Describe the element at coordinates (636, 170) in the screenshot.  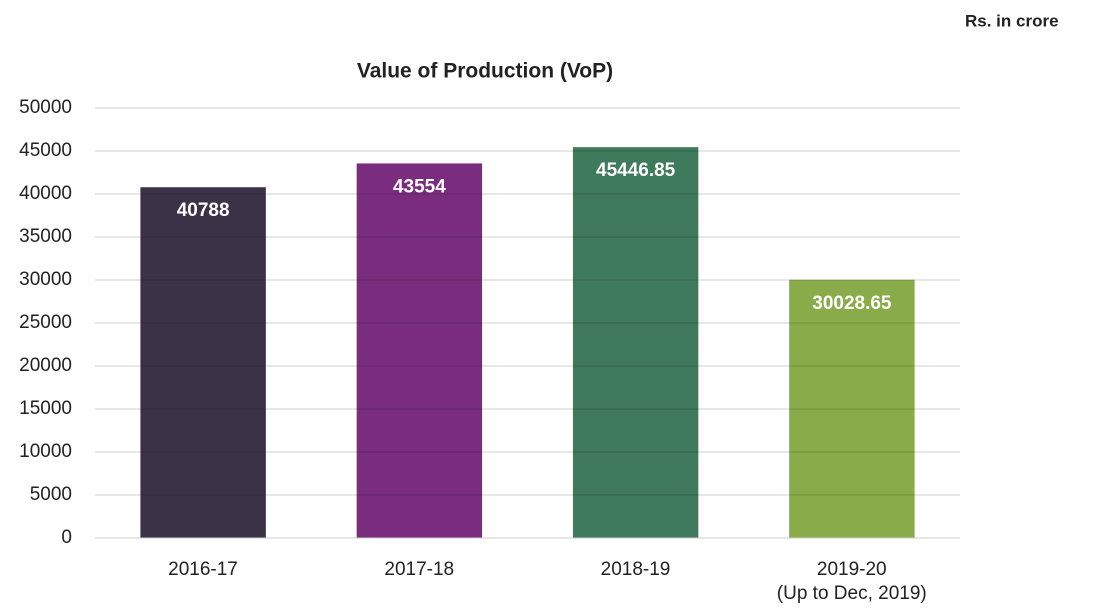
I see `value-label: 45446.85` at that location.